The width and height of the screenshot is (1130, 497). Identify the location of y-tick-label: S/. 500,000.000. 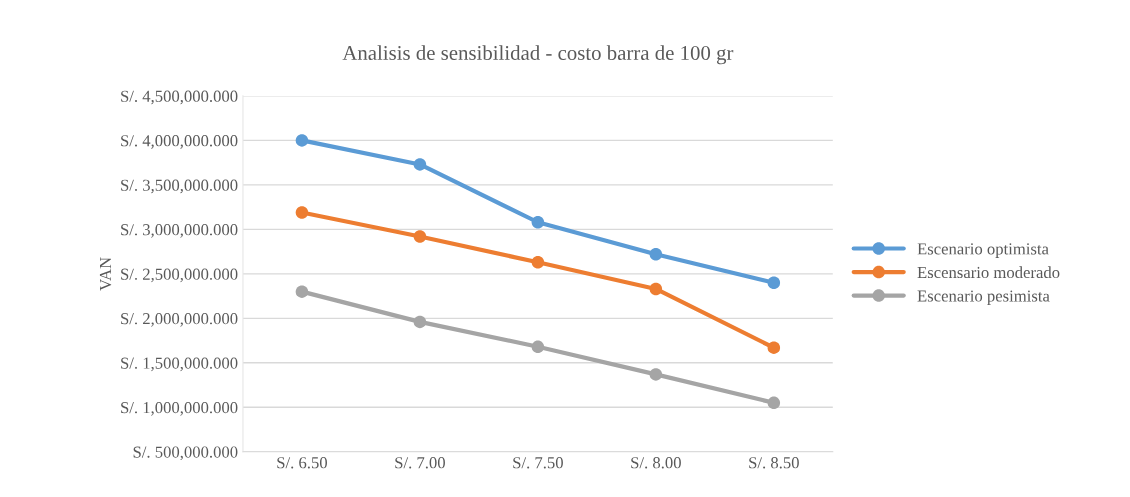
(185, 453).